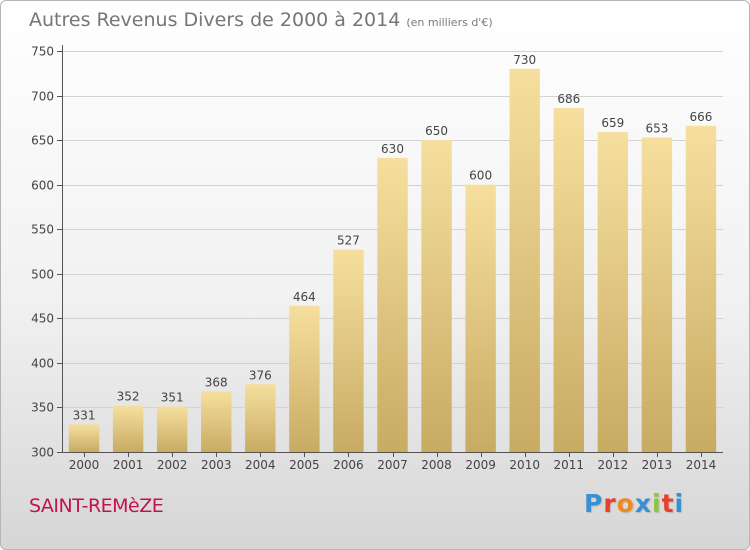  What do you see at coordinates (42, 319) in the screenshot?
I see `y-tick-label: 450` at bounding box center [42, 319].